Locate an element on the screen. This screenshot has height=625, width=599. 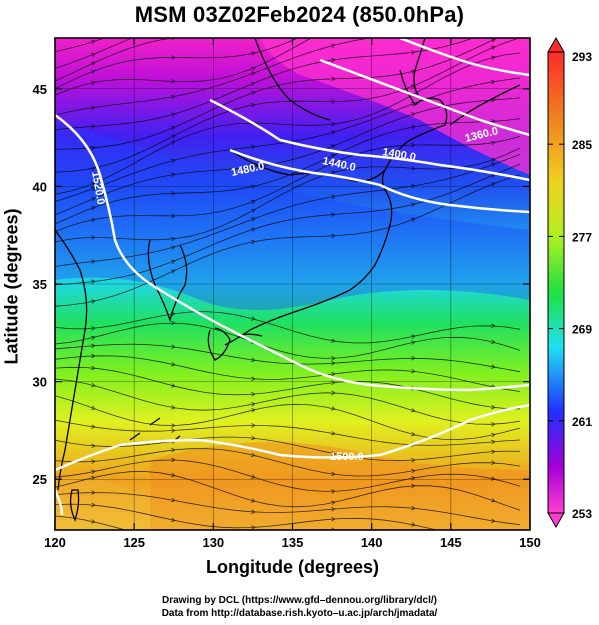
colorbar-body is located at coordinates (556, 282).